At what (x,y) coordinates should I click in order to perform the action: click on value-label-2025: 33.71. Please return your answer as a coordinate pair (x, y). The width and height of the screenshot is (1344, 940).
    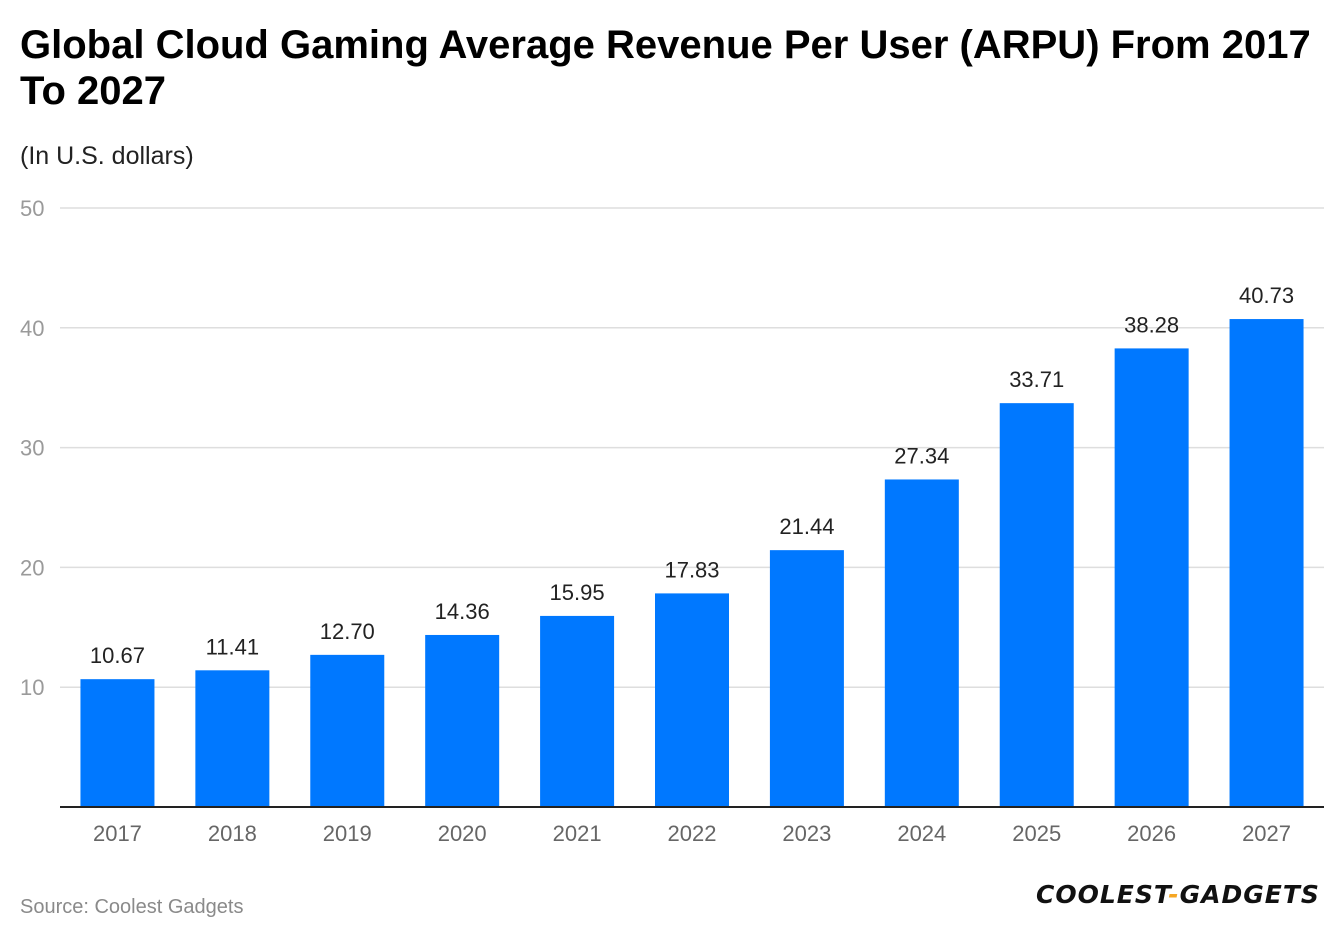
    Looking at the image, I should click on (1036, 379).